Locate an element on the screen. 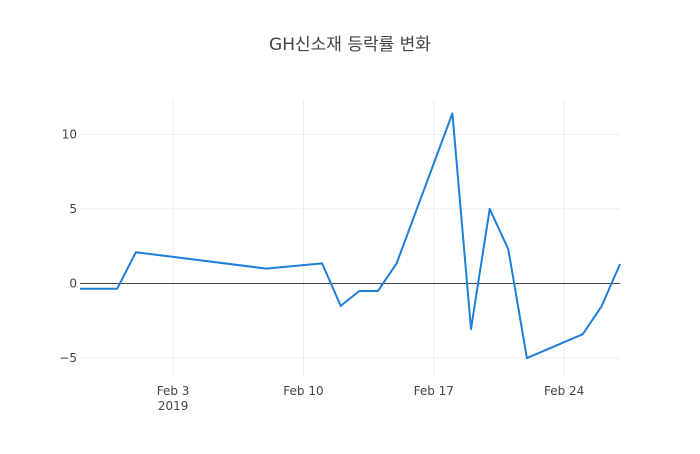  x-tick-sublabel: 2019 is located at coordinates (173, 406).